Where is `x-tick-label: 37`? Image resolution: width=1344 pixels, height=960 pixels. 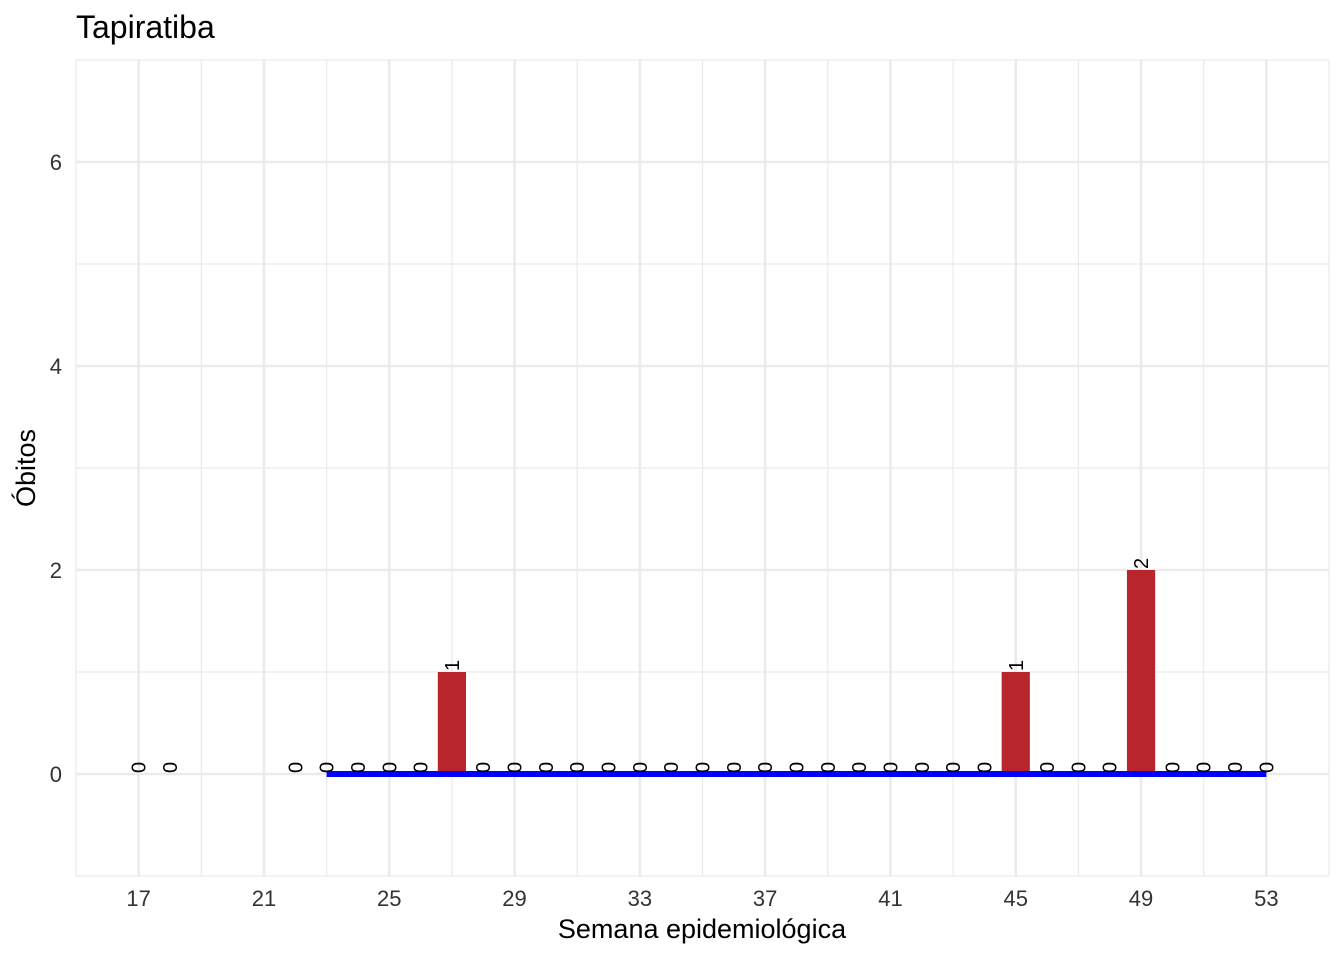 x-tick-label: 37 is located at coordinates (765, 898).